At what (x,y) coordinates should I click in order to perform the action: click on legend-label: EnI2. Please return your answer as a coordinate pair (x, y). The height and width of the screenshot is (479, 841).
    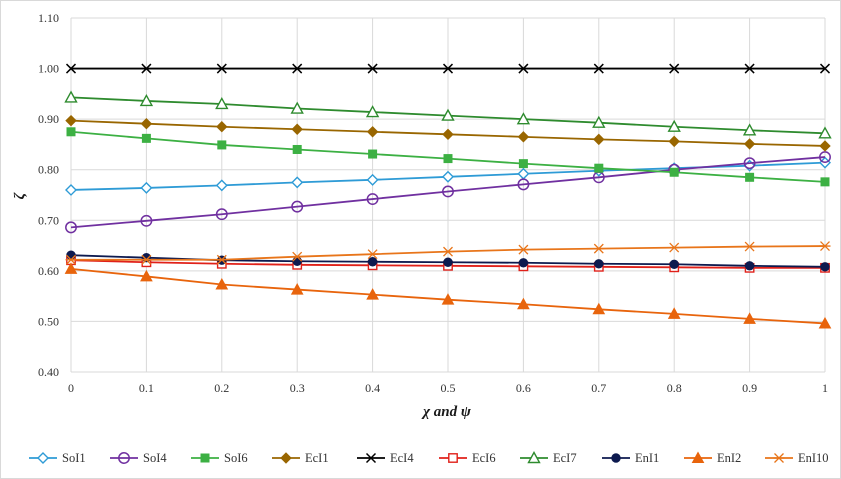
    Looking at the image, I should click on (729, 458).